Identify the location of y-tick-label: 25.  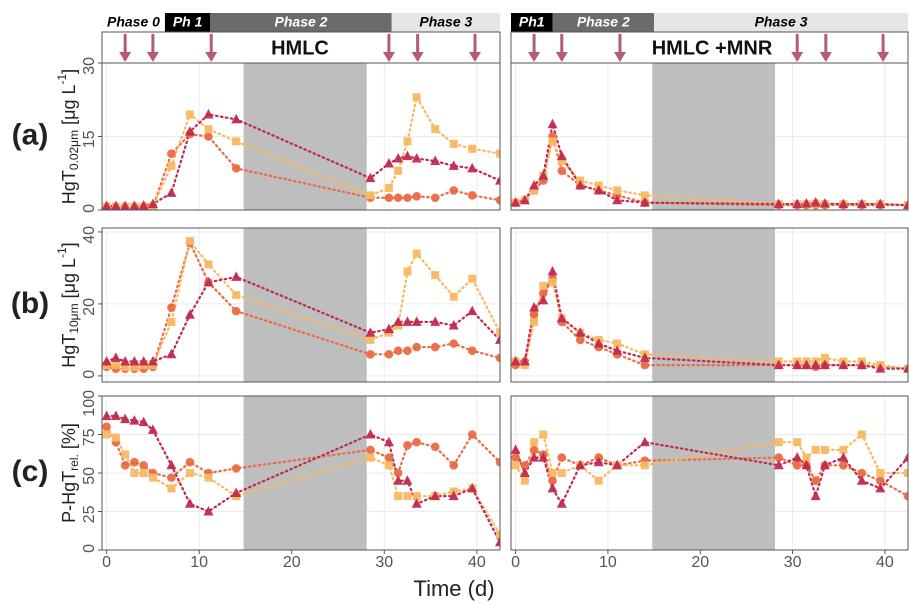
(89, 514).